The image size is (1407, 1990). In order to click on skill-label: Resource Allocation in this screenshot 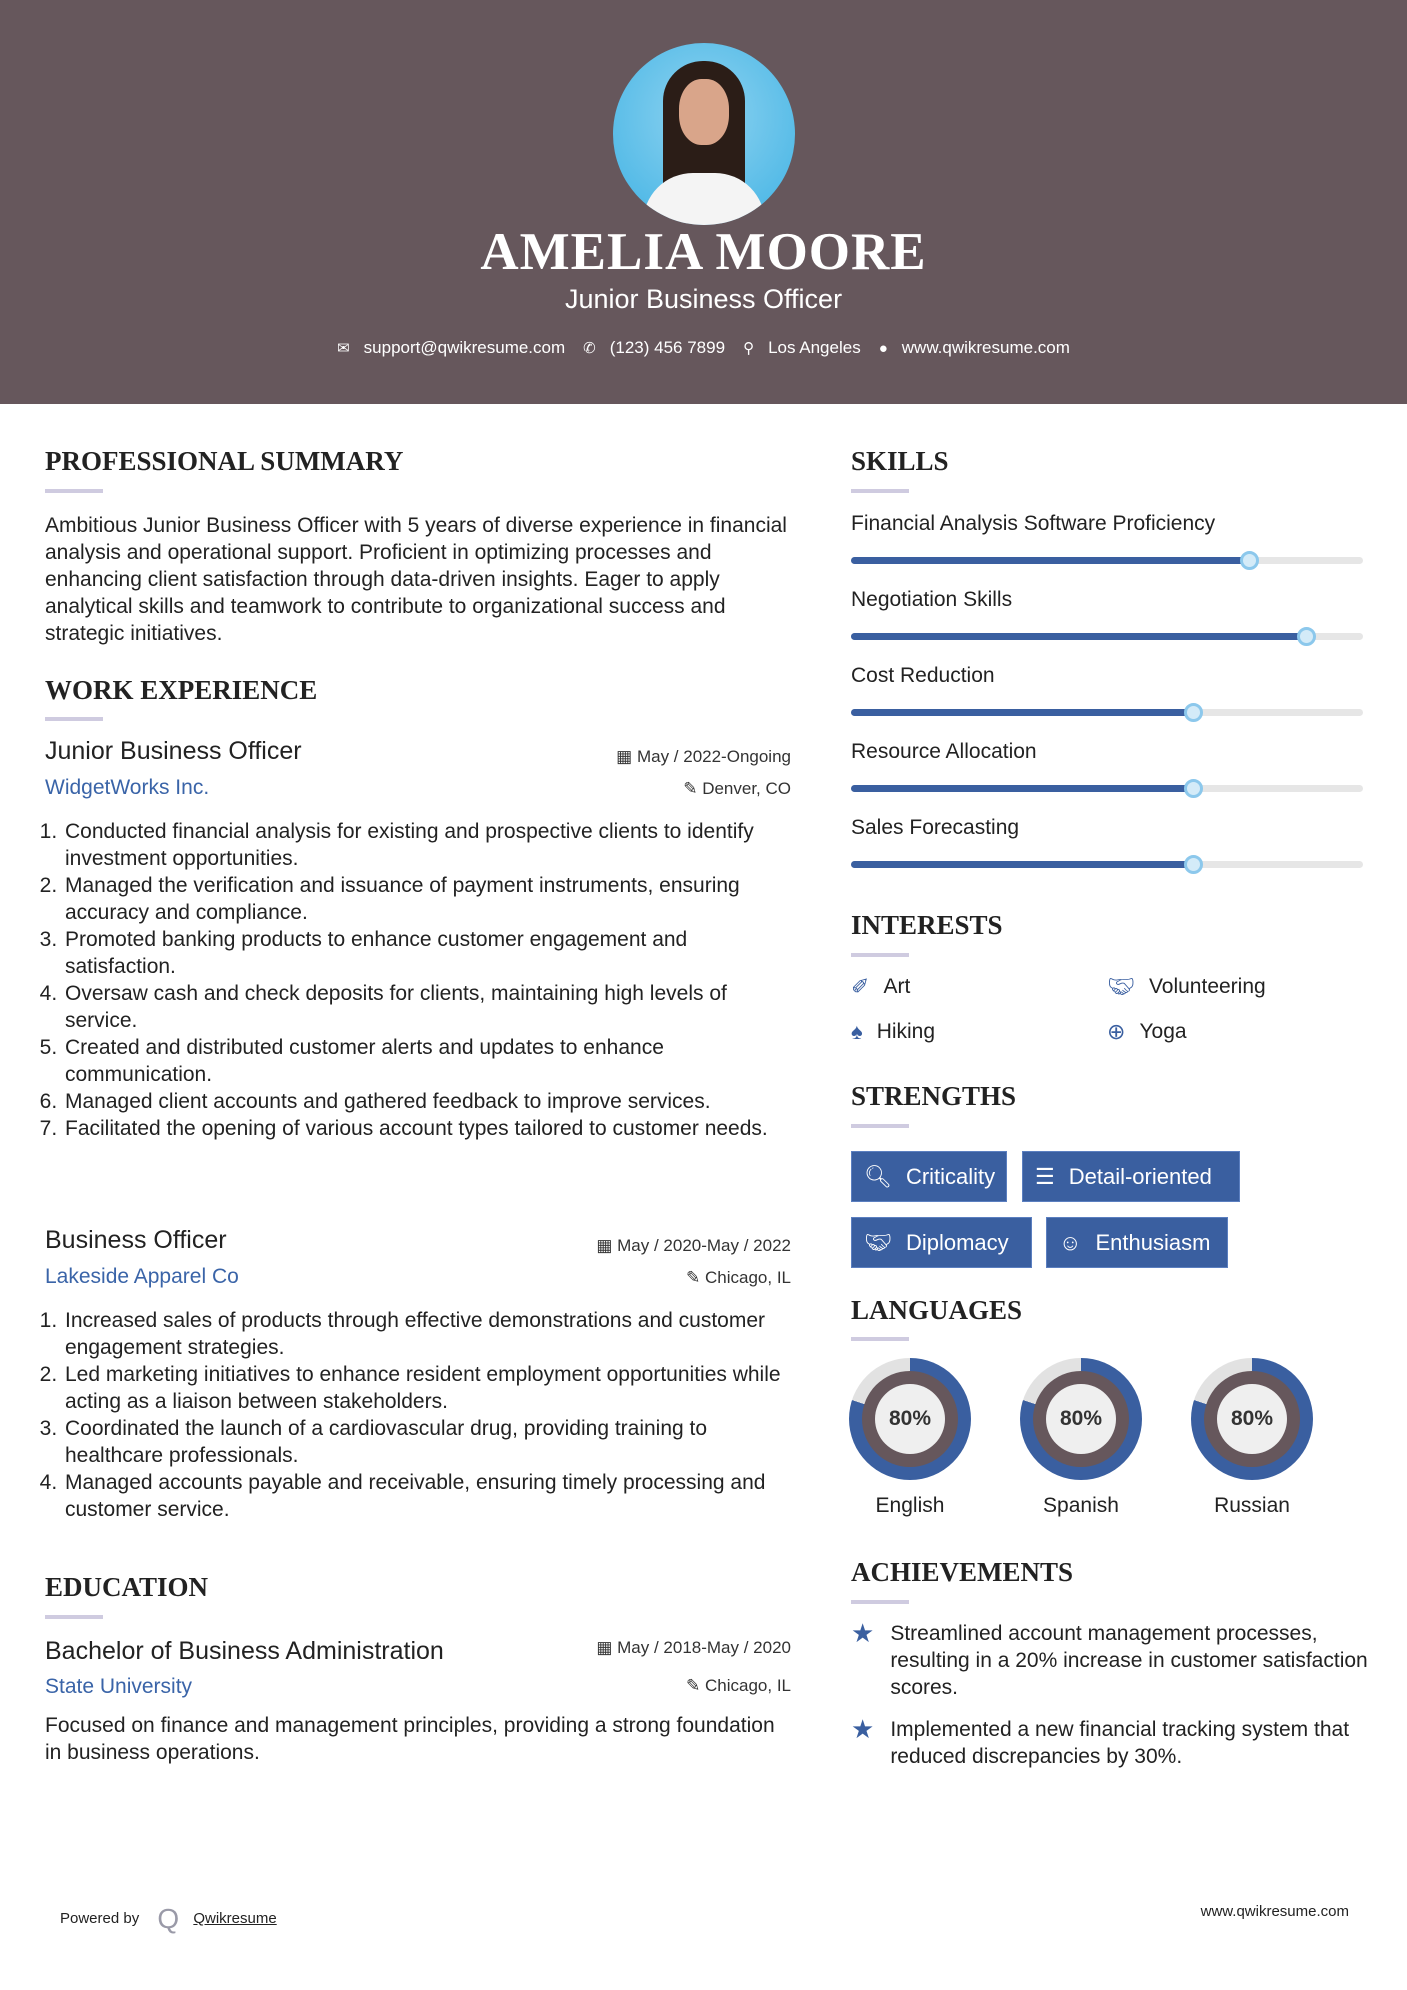, I will do `click(944, 751)`.